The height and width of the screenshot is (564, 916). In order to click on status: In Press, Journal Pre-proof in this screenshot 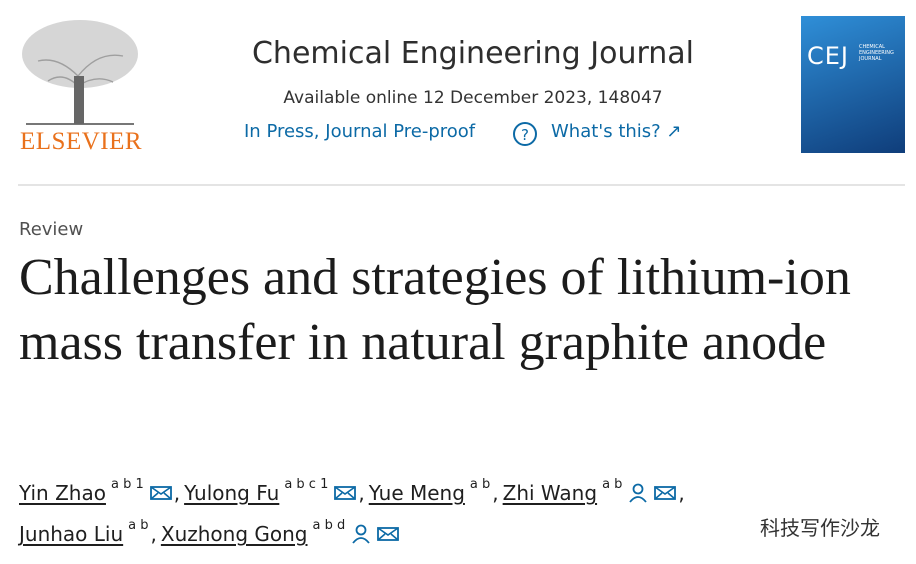, I will do `click(360, 131)`.